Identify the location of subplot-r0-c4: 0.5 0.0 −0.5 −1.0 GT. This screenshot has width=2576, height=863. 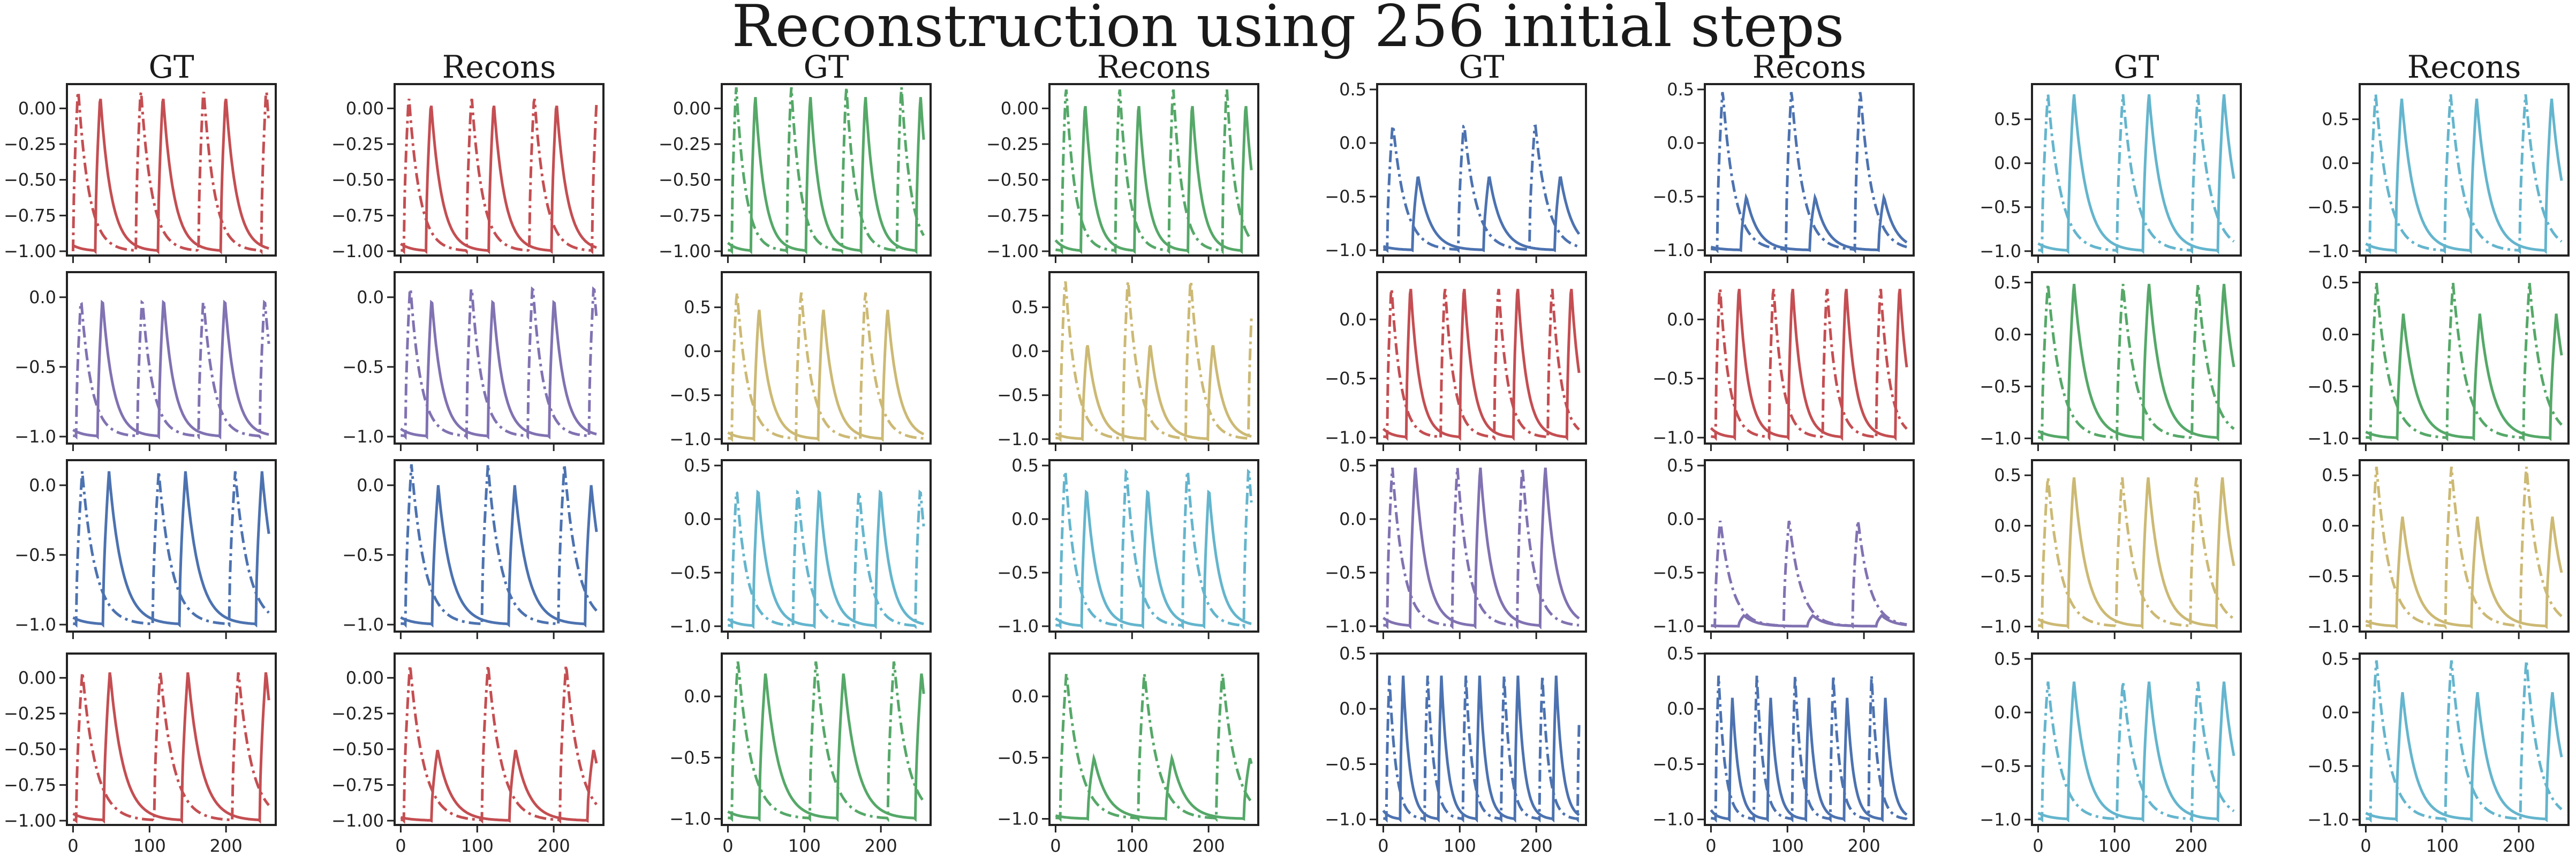
(1456, 156).